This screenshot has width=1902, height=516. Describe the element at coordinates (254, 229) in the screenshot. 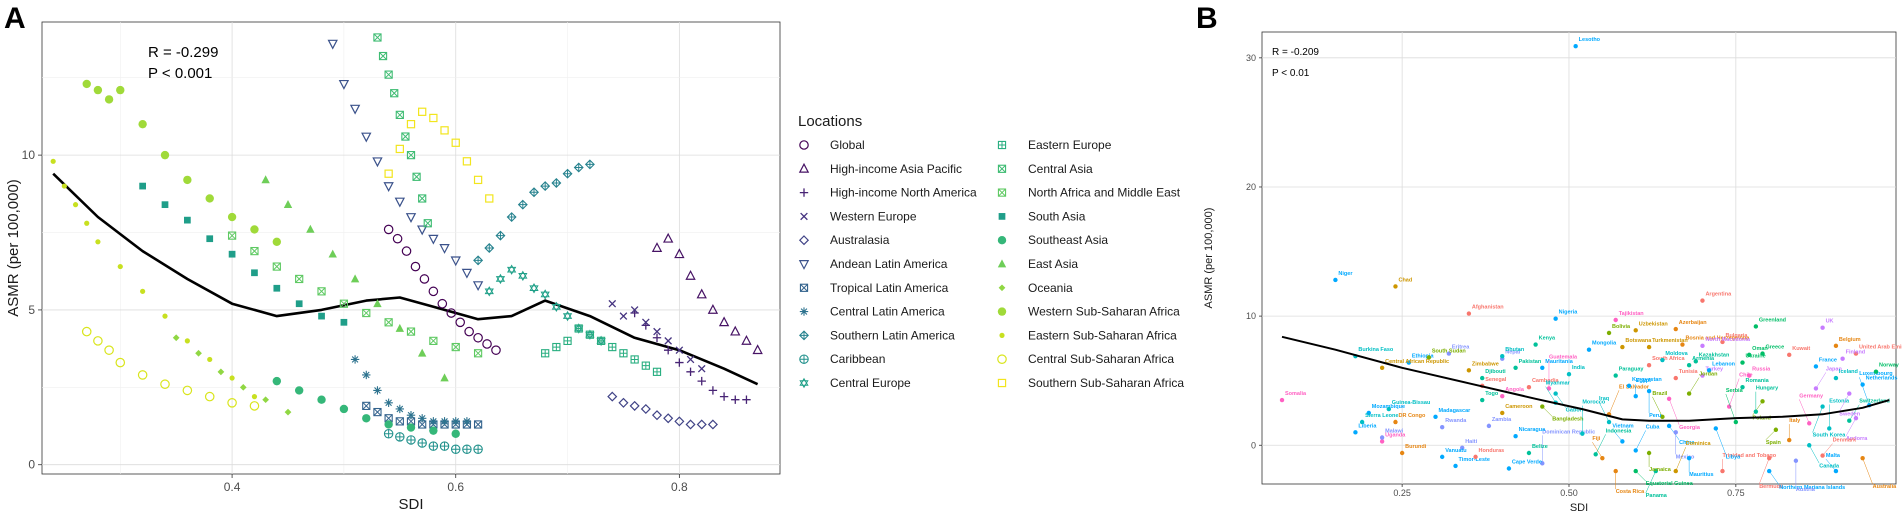

I see `point-western-sub-saharan-africa` at that location.